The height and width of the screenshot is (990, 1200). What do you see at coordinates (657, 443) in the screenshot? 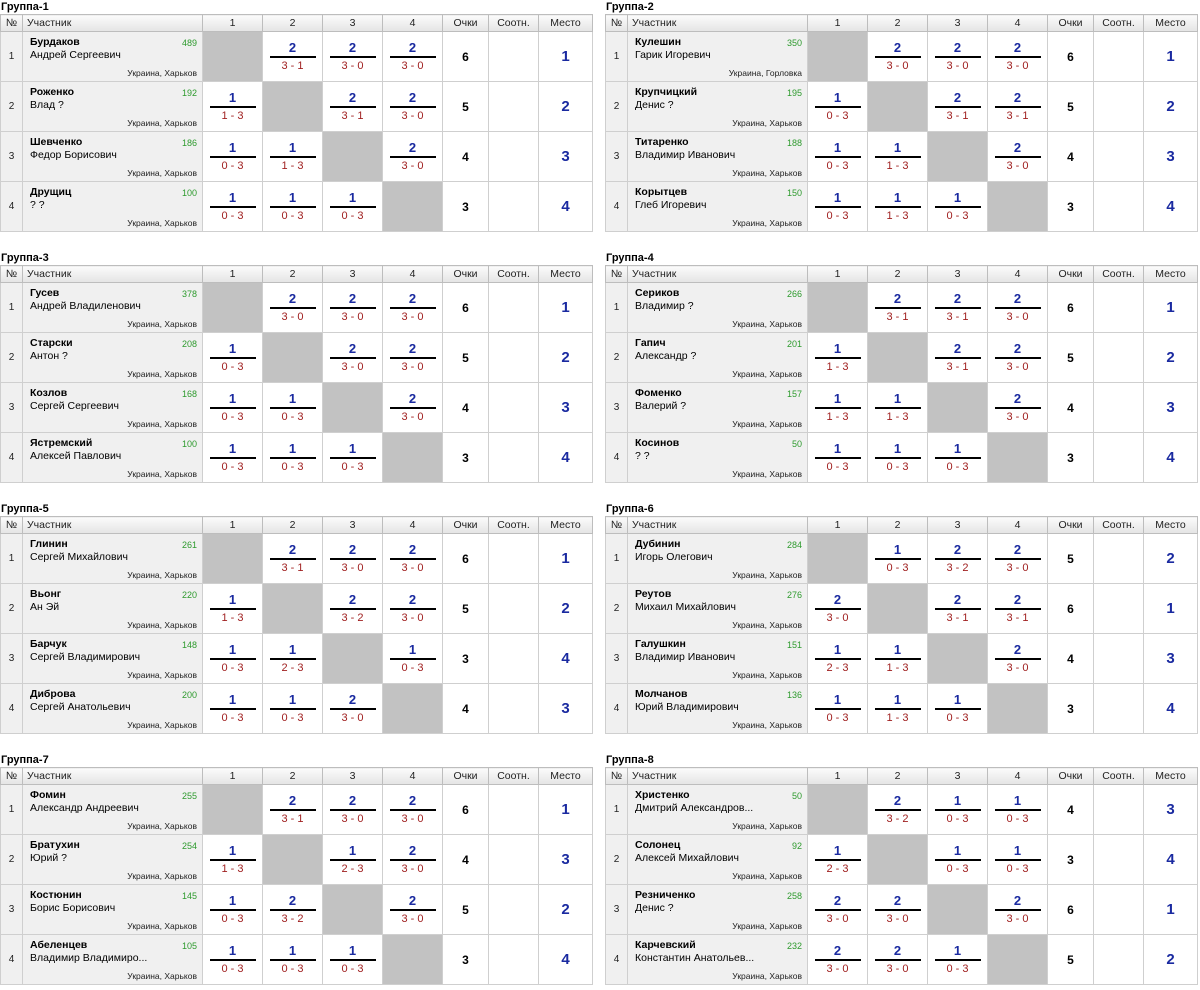
I see `player-surname: Косинов` at bounding box center [657, 443].